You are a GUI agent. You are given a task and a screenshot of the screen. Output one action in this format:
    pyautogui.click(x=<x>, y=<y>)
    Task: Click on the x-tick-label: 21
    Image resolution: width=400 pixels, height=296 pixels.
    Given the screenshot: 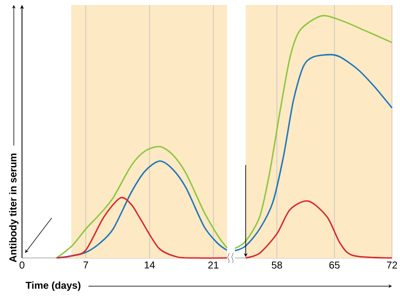 What is the action you would take?
    pyautogui.click(x=213, y=265)
    